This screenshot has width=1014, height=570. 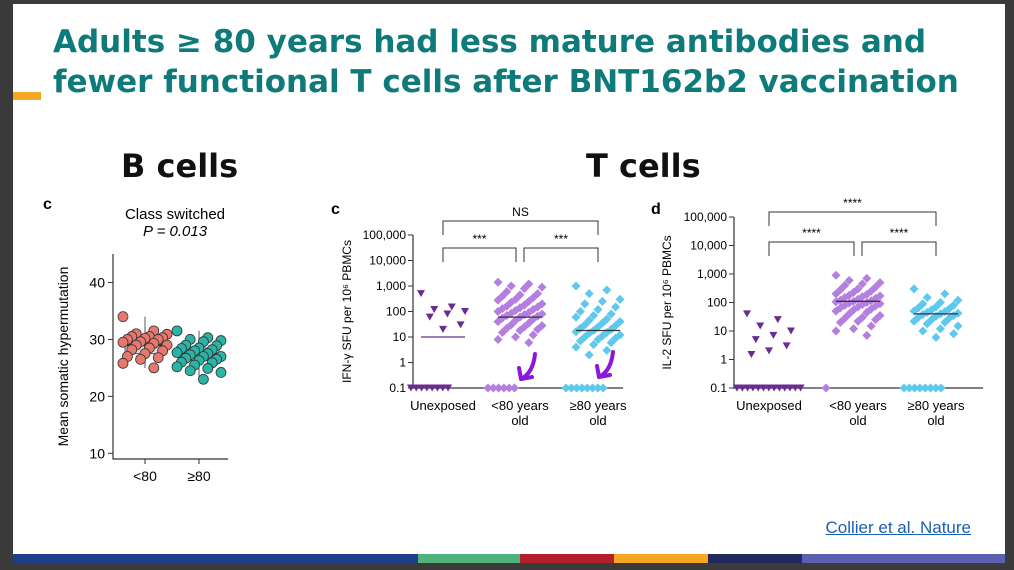 I want to click on y-tick-label: 20, so click(x=97, y=396).